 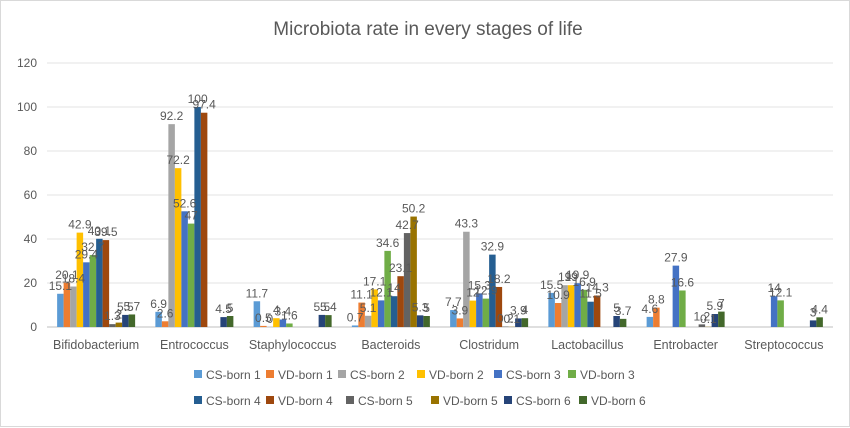 What do you see at coordinates (93, 247) in the screenshot?
I see `data-label: 32.7` at bounding box center [93, 247].